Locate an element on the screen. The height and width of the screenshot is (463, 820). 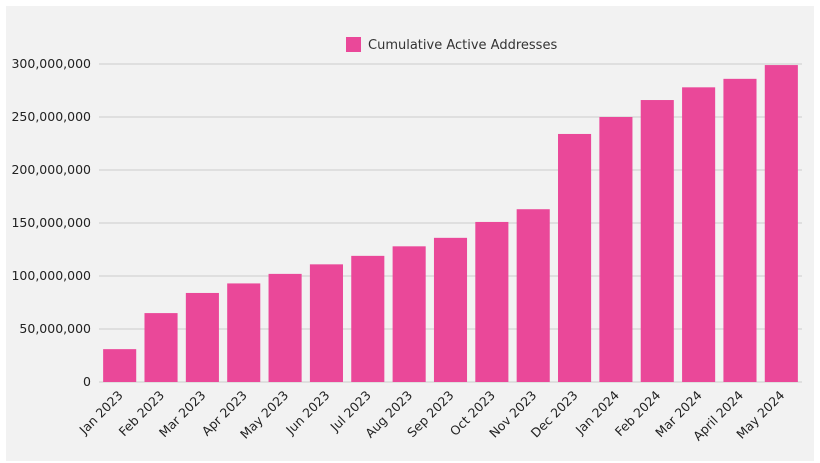
y-tick-label: 300,000,000 is located at coordinates (51, 63).